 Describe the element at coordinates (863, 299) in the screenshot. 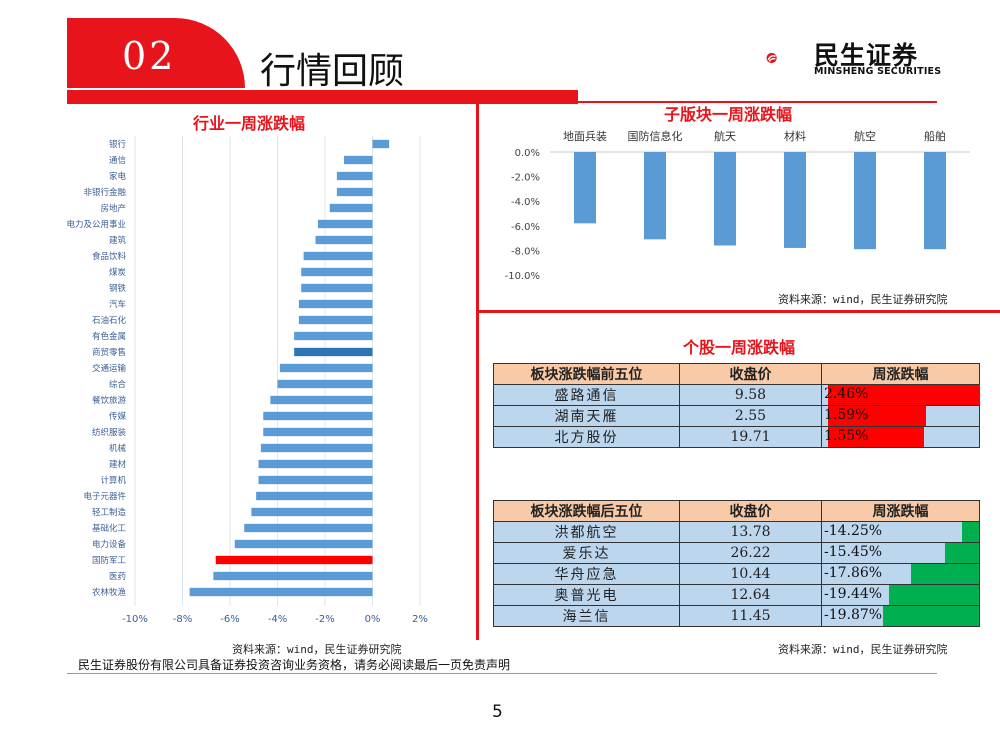

I see `sub-sector-chart-source: 资料来源：wind，民生证券研究院` at that location.